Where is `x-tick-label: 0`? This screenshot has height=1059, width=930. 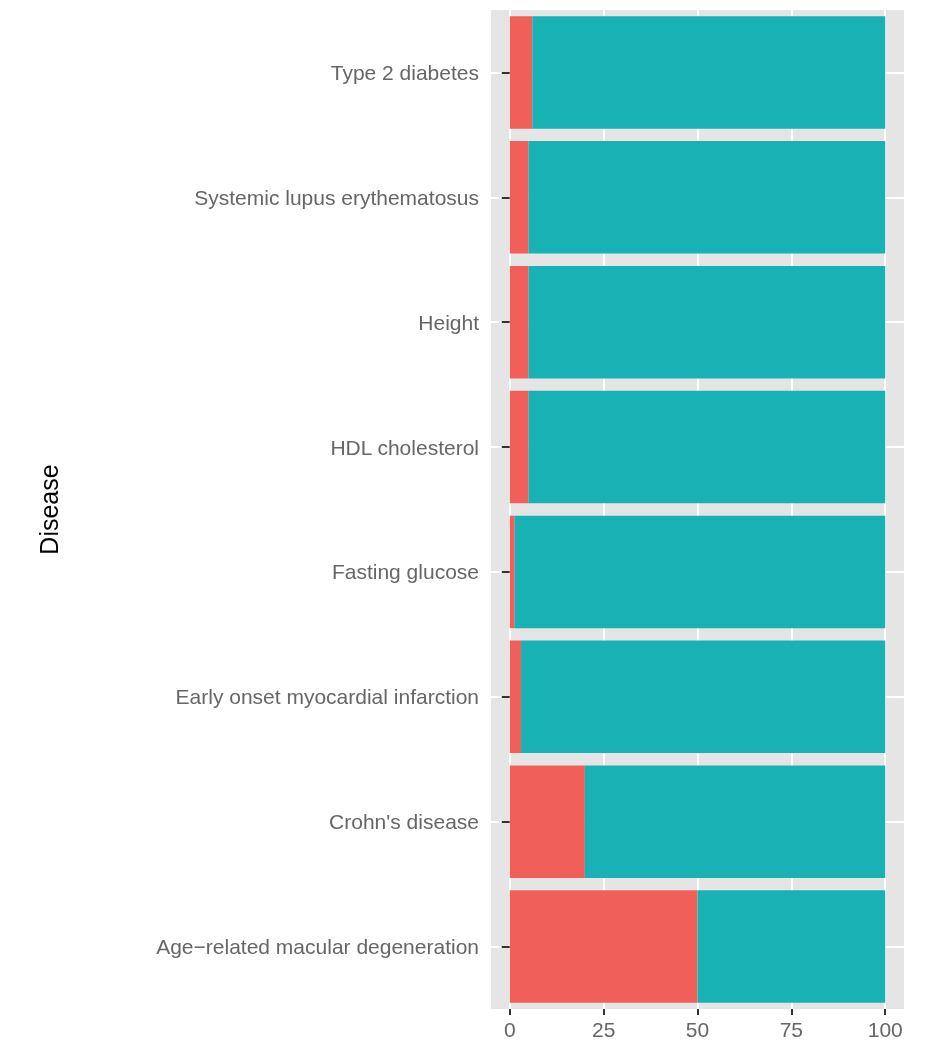
x-tick-label: 0 is located at coordinates (509, 1029).